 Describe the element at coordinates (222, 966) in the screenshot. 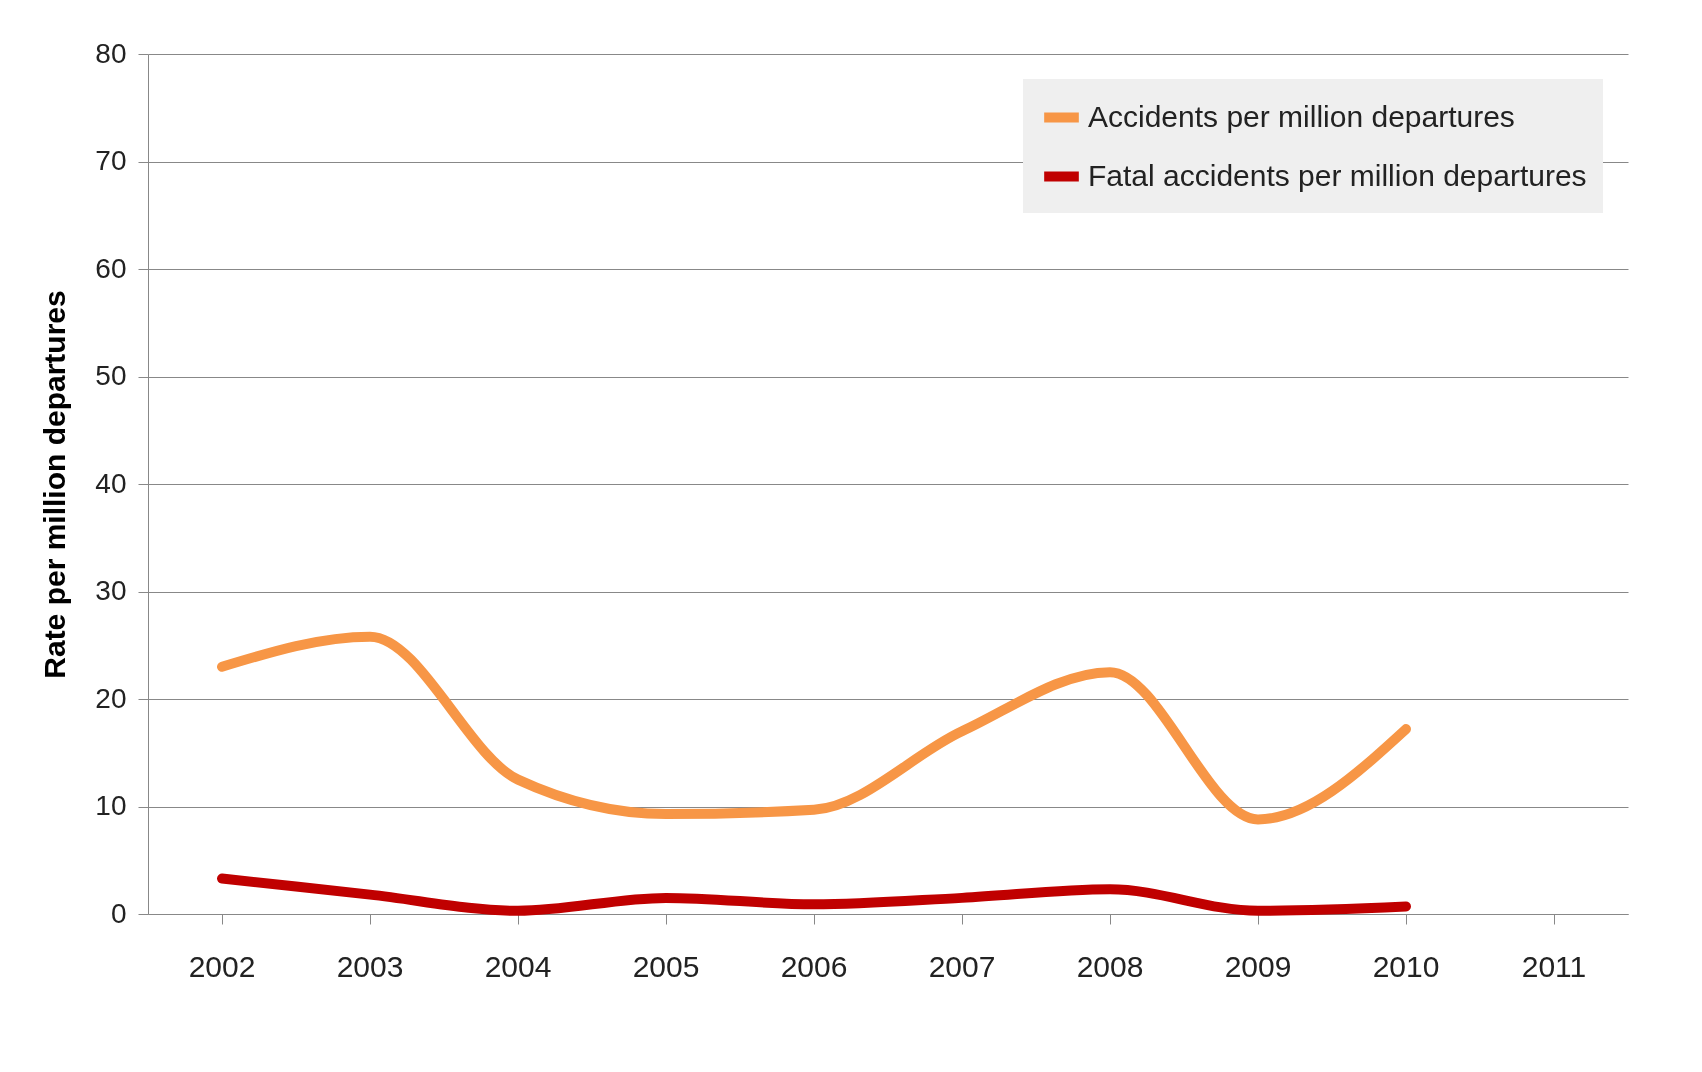

I see `x-tick-label: 2002` at that location.